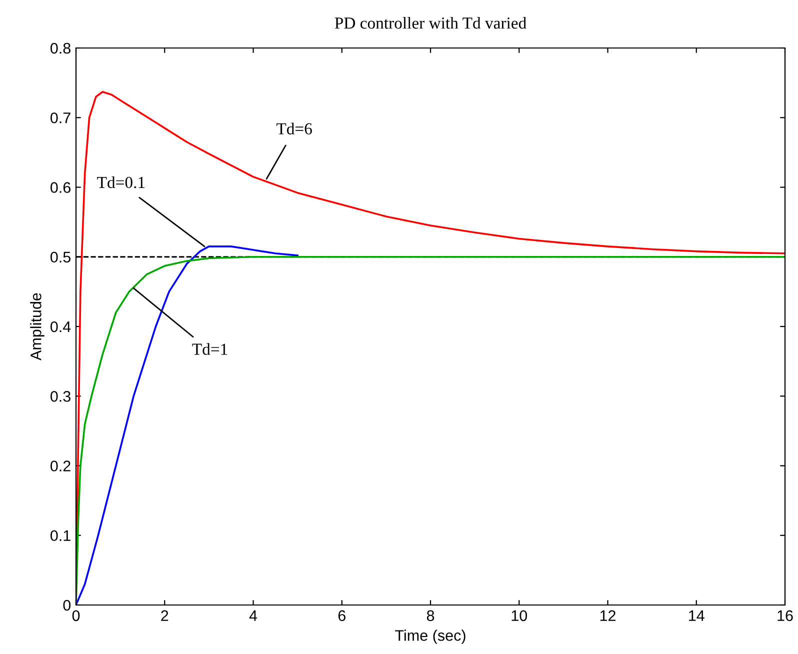 Image resolution: width=798 pixels, height=654 pixels. I want to click on x-tick-label: 8, so click(430, 616).